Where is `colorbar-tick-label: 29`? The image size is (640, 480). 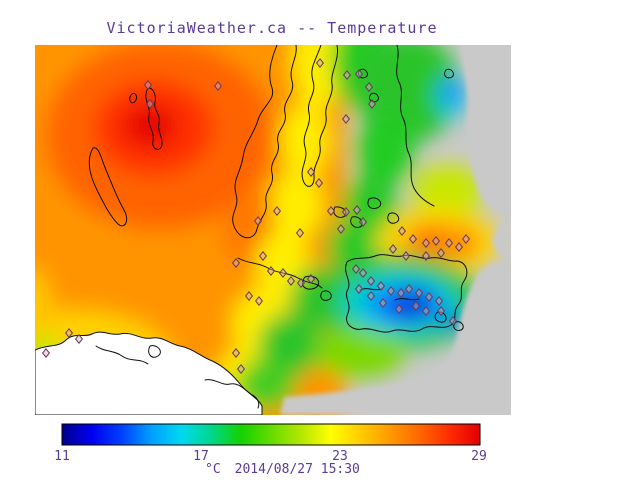
colorbar-tick-label: 29 is located at coordinates (479, 456).